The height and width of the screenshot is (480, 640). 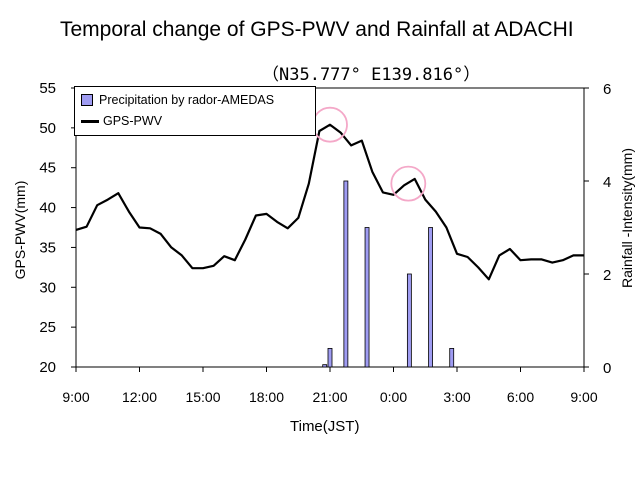 What do you see at coordinates (57, 228) in the screenshot?
I see `left-y-axis-ticks: 20 25 30 35 40 45 50 55` at bounding box center [57, 228].